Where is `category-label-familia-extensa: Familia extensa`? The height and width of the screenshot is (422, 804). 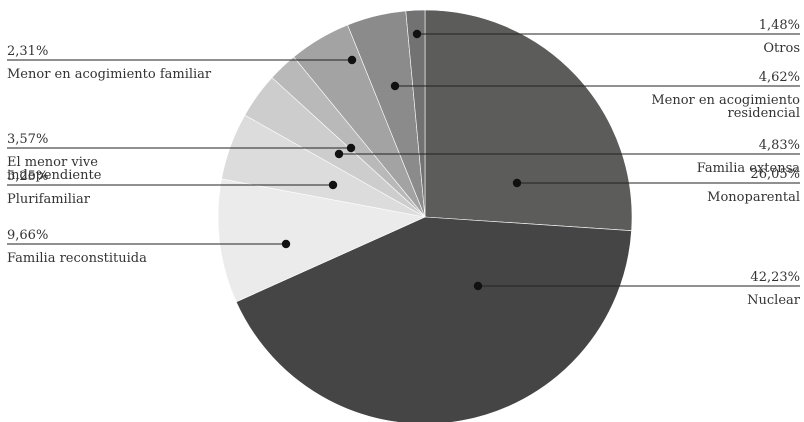
category-label-familia-extensa: Familia extensa is located at coordinates (749, 168).